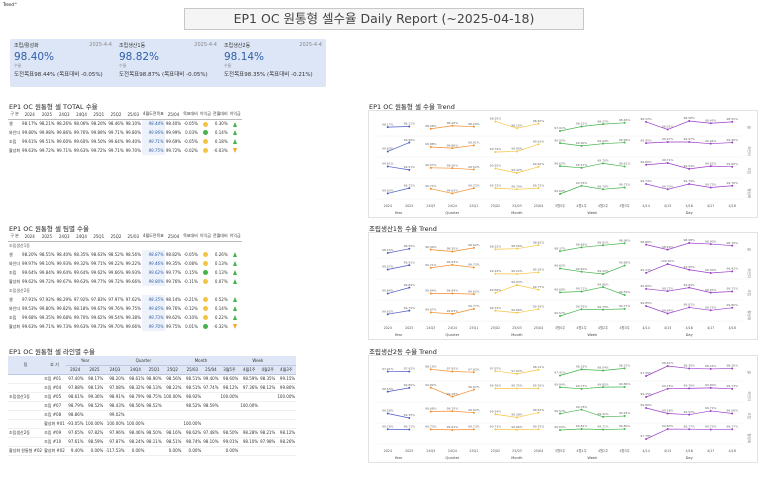 The image size is (767, 482). What do you see at coordinates (221, 308) in the screenshot?
I see `cell: 0.14%` at bounding box center [221, 308].